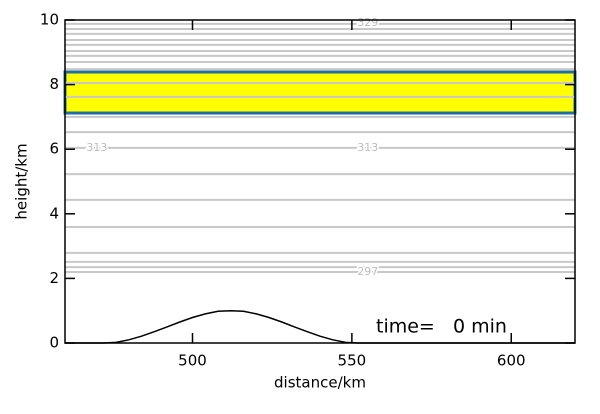 Image resolution: width=600 pixels, height=414 pixels. Describe the element at coordinates (320, 92) in the screenshot. I see `tracer-band` at that location.